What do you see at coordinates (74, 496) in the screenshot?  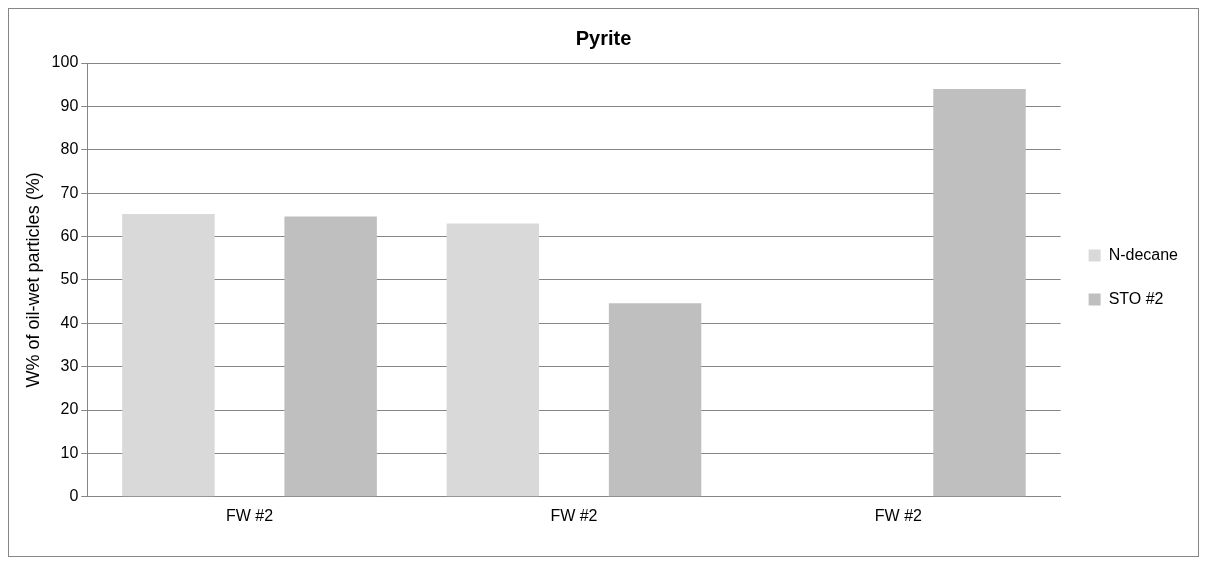 I see `y-tick-label: 0` at bounding box center [74, 496].